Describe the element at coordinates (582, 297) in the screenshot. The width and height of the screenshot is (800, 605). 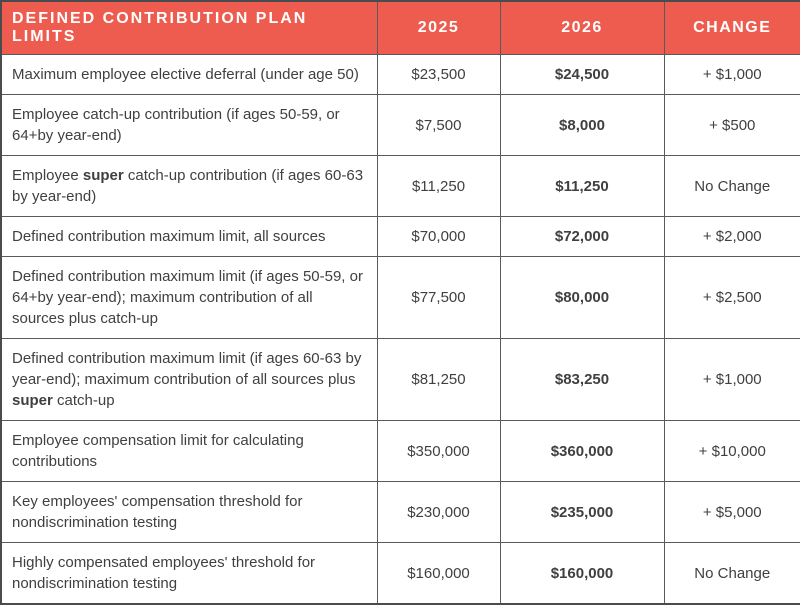
I see `value-2026: $80,000` at that location.